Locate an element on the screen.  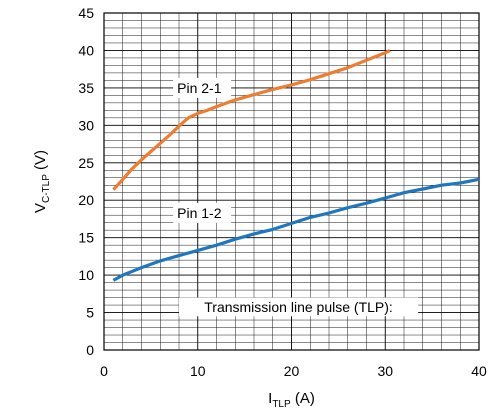
x-tick-label: 0 is located at coordinates (104, 371).